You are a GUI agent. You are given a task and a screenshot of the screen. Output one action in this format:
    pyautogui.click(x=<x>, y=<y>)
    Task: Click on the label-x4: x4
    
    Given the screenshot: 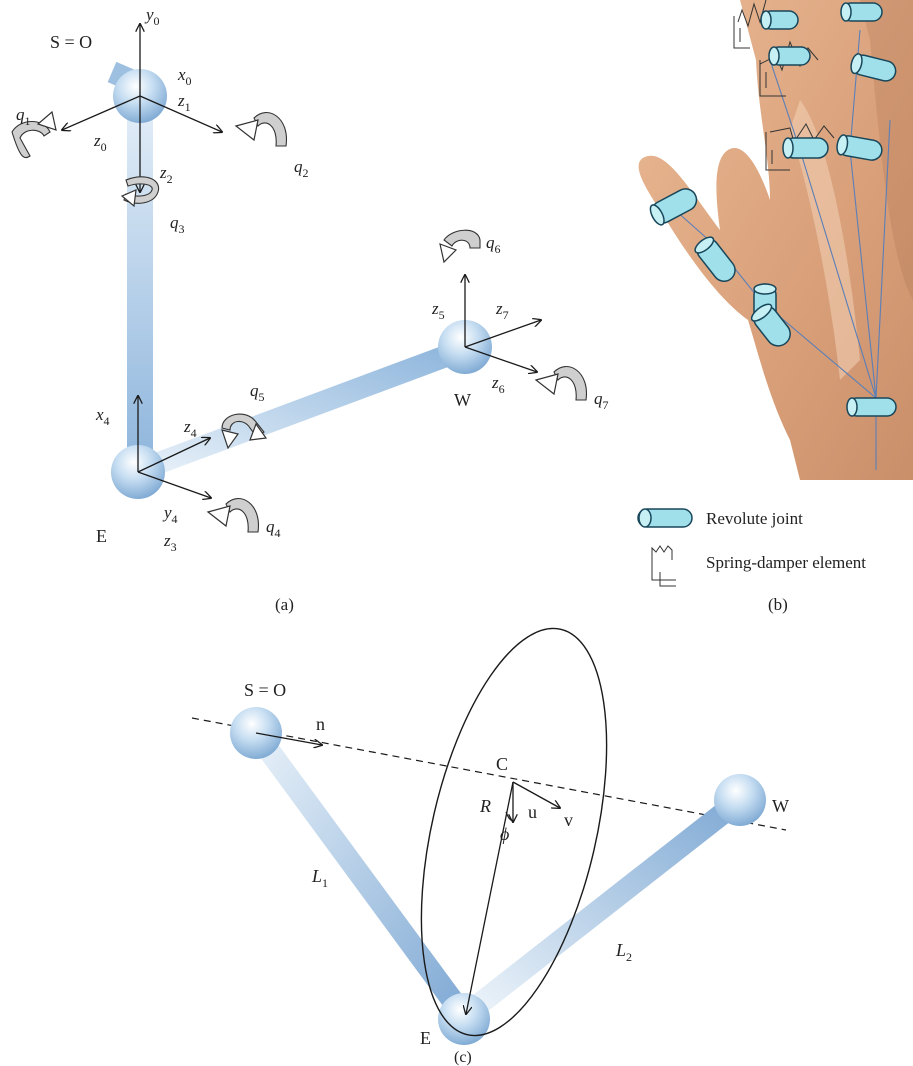 What is the action you would take?
    pyautogui.click(x=102, y=416)
    